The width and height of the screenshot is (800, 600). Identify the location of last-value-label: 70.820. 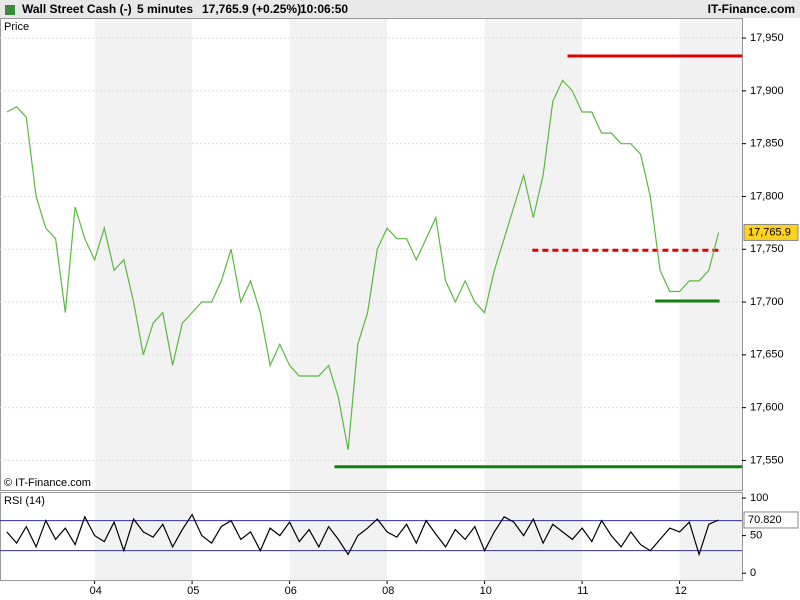
(765, 520).